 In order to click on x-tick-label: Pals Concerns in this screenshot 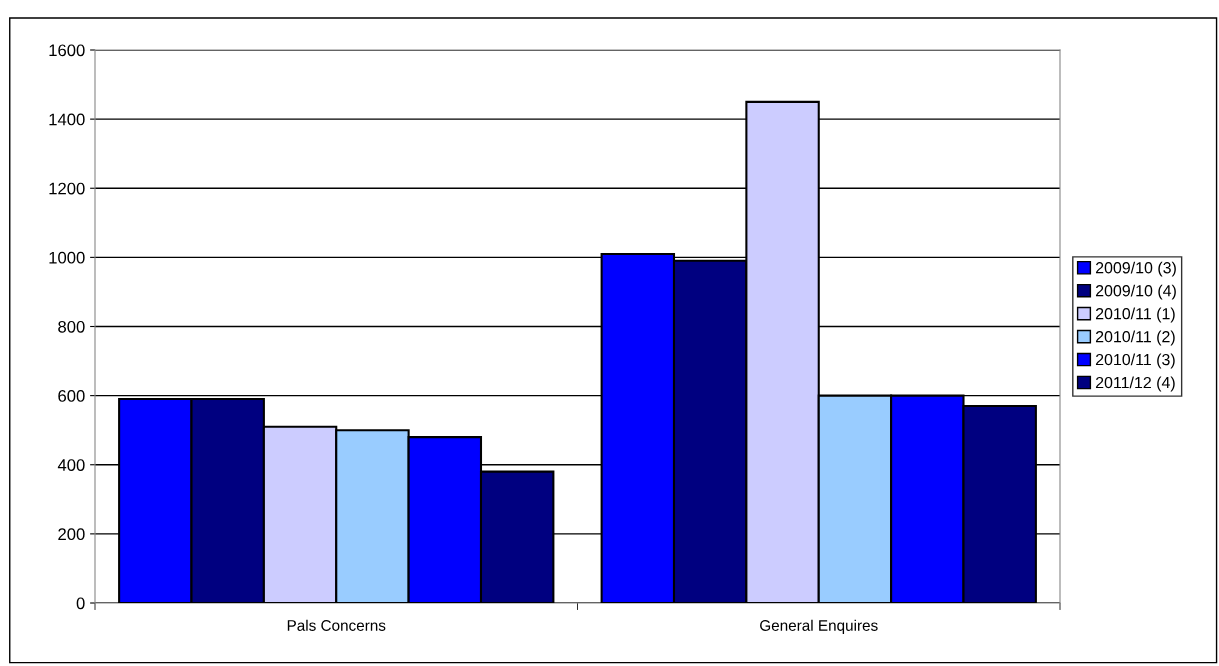, I will do `click(336, 625)`.